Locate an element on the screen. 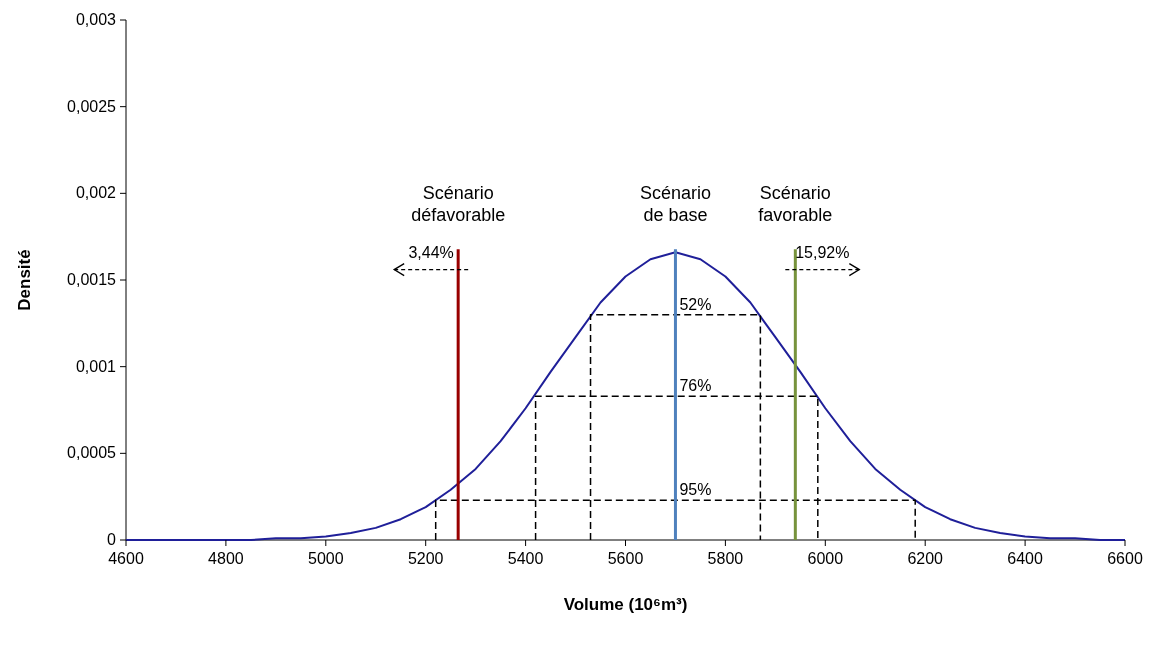 This screenshot has width=1158, height=645. x-axis-title: Volume (10⁶m³) is located at coordinates (625, 604).